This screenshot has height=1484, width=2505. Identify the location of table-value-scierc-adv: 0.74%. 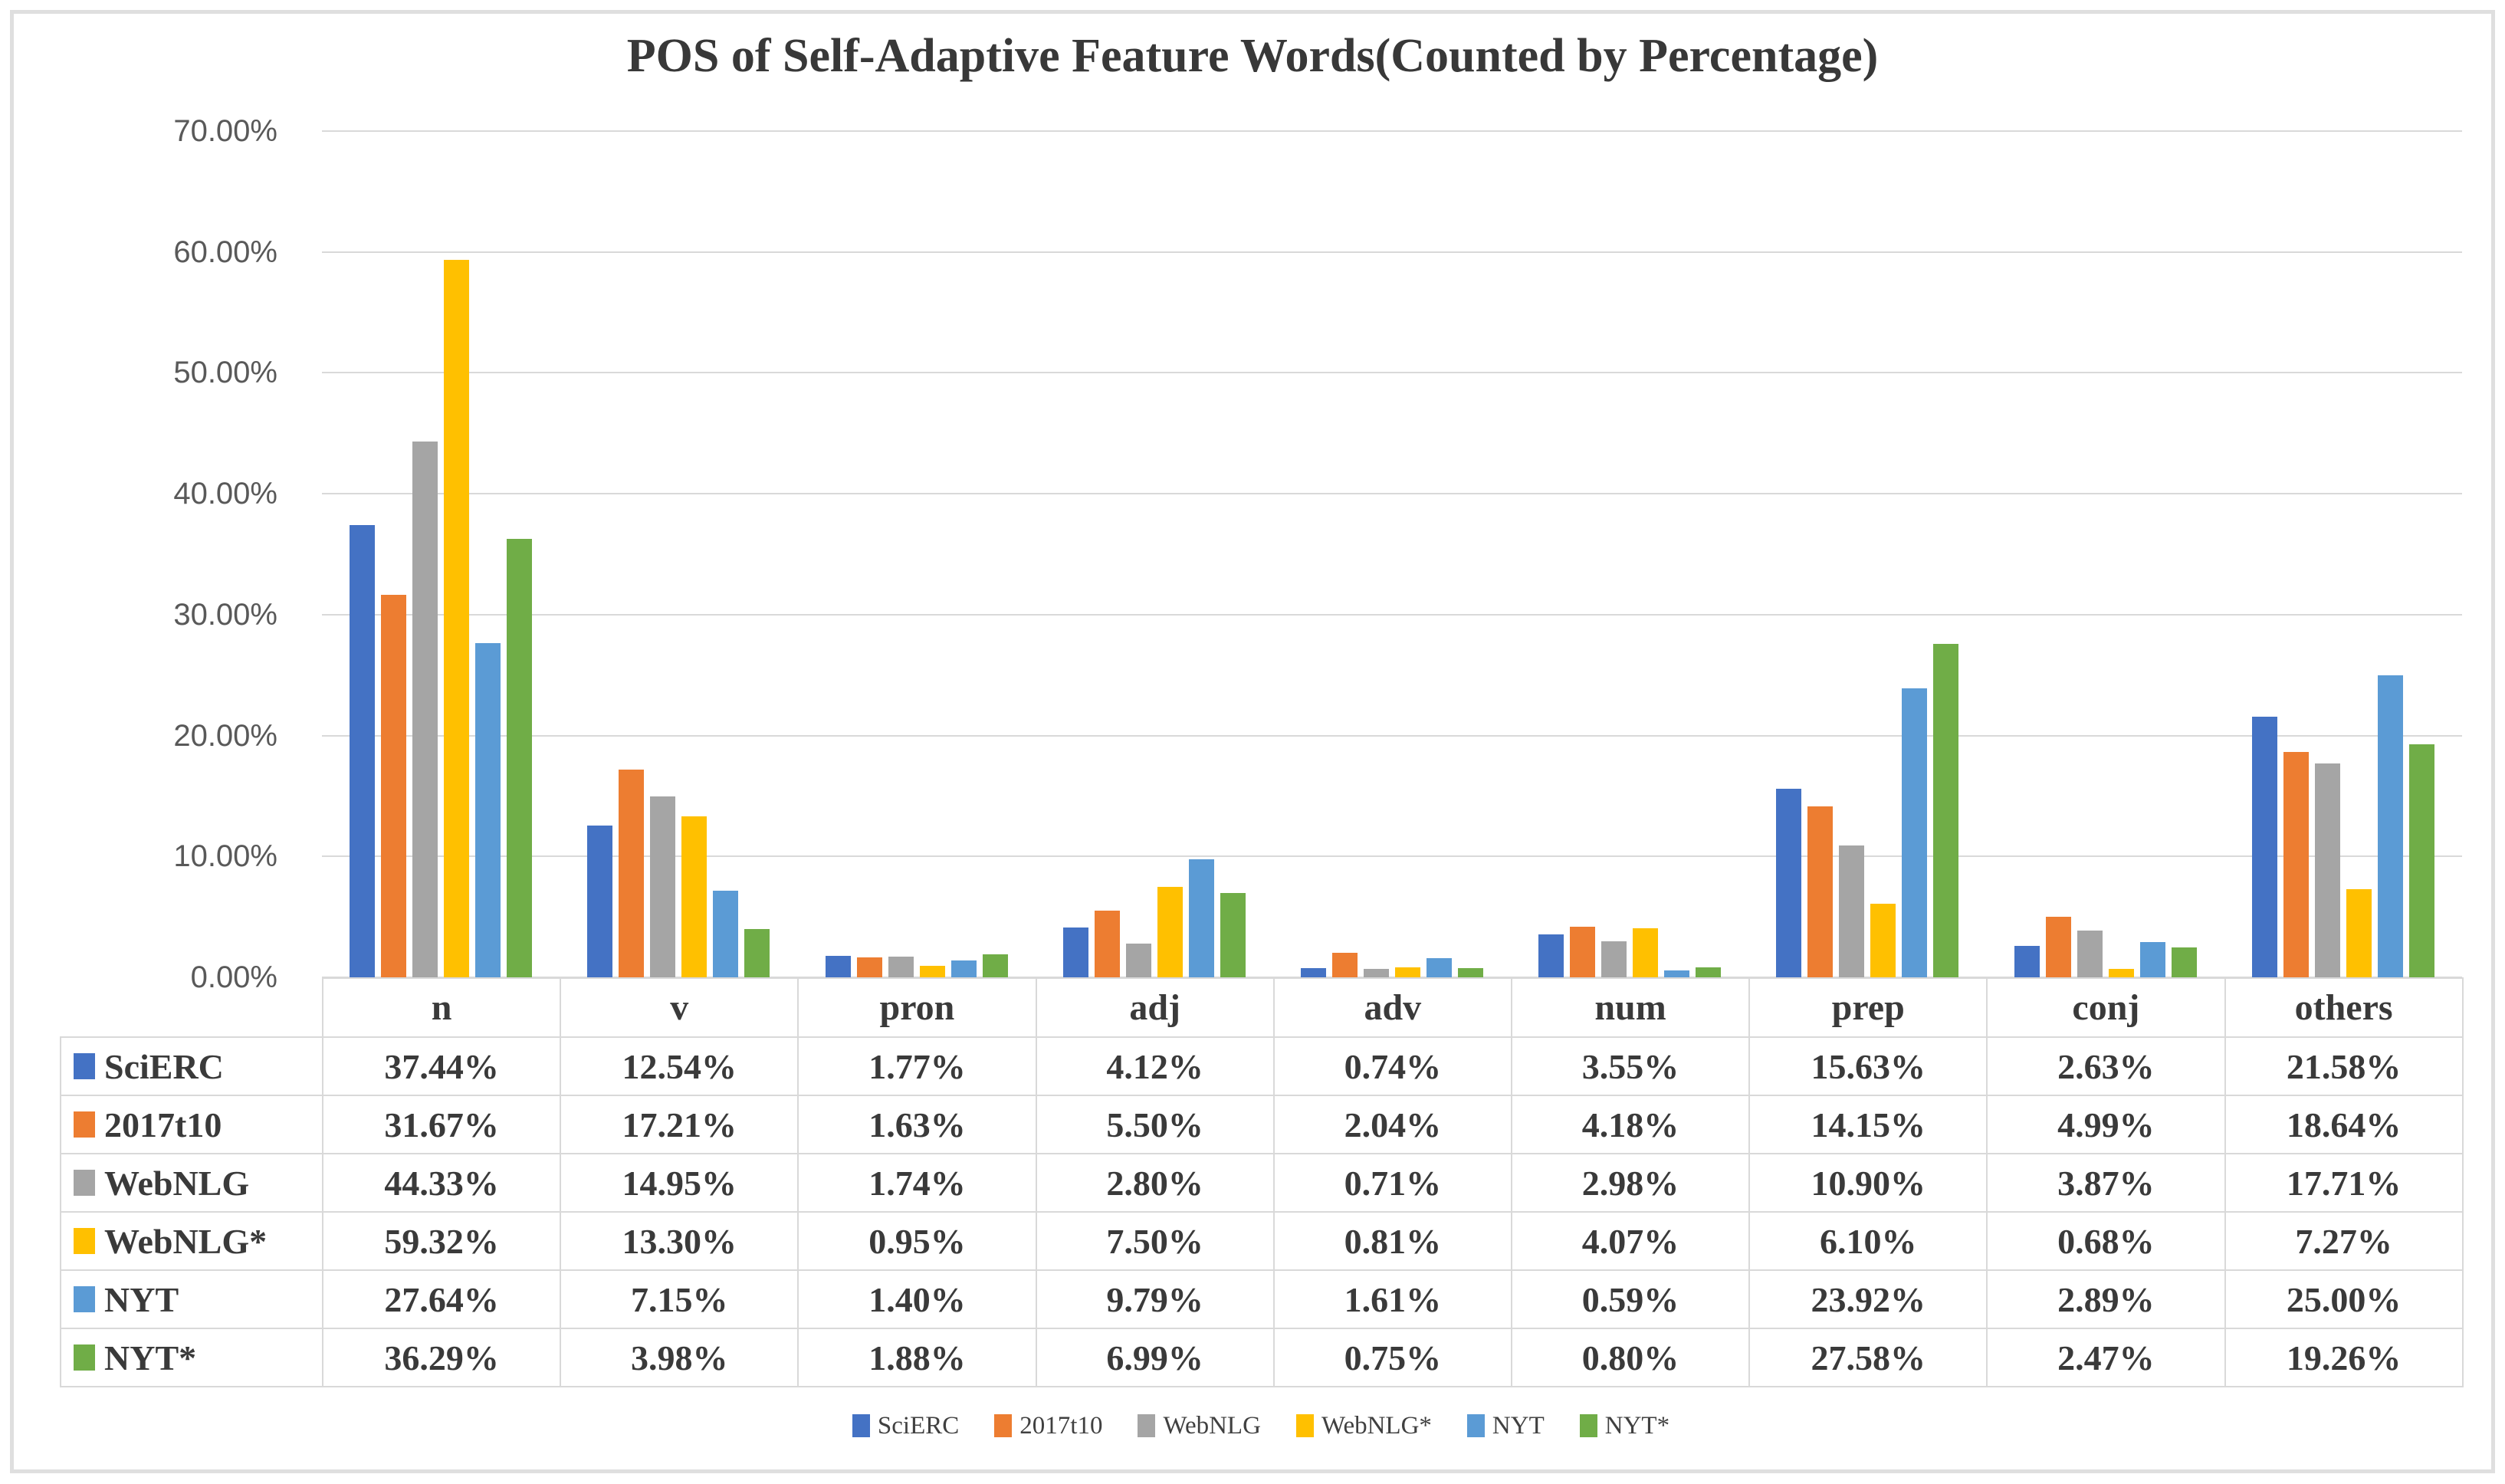
(1392, 1066).